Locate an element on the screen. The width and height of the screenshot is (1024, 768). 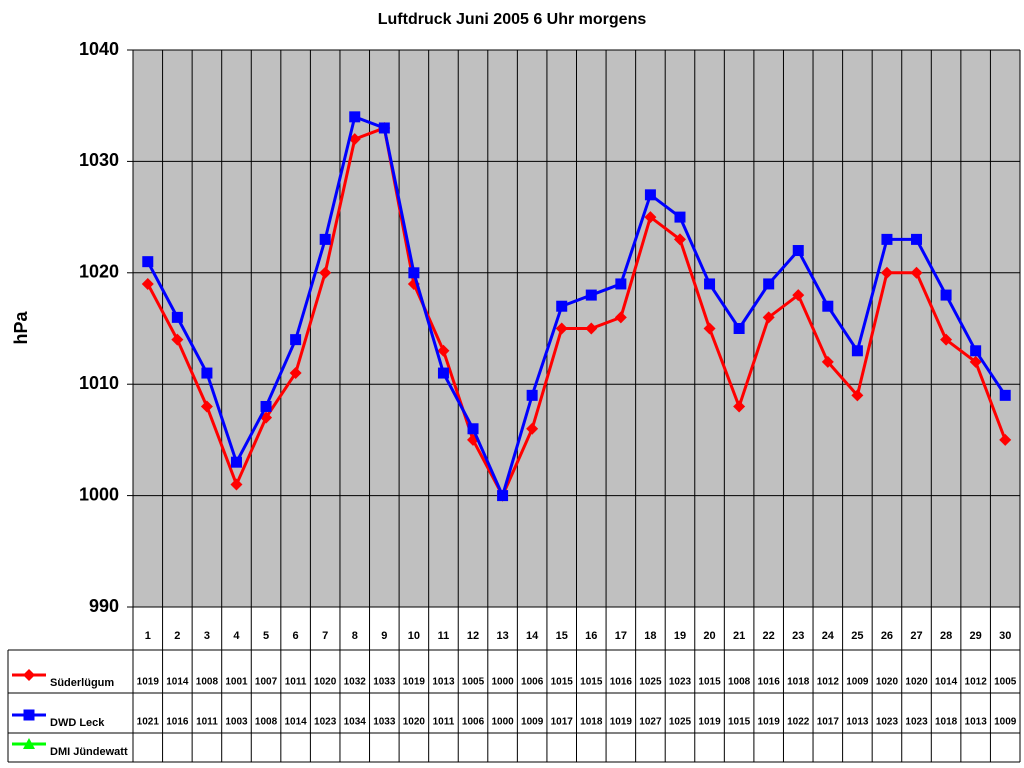
table-value: 1012 is located at coordinates (976, 682).